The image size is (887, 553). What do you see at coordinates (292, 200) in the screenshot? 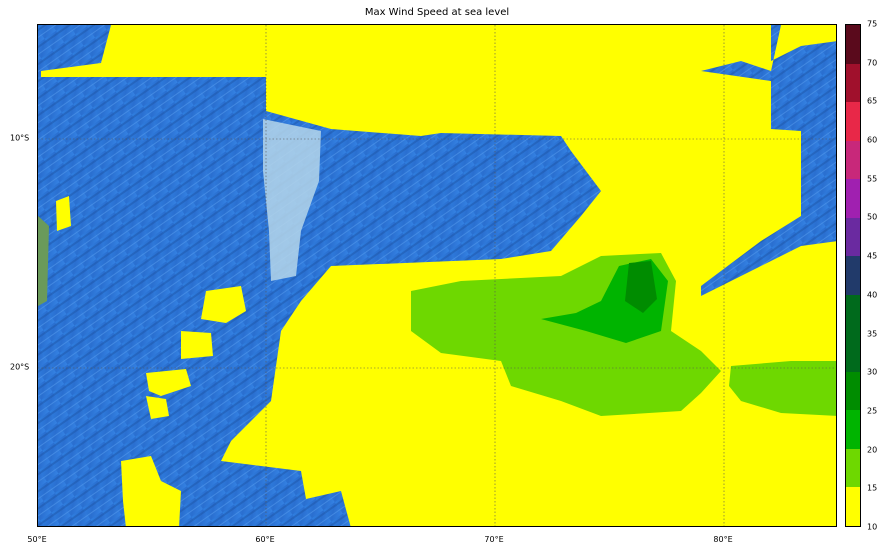
I see `mascarene-plateau` at bounding box center [292, 200].